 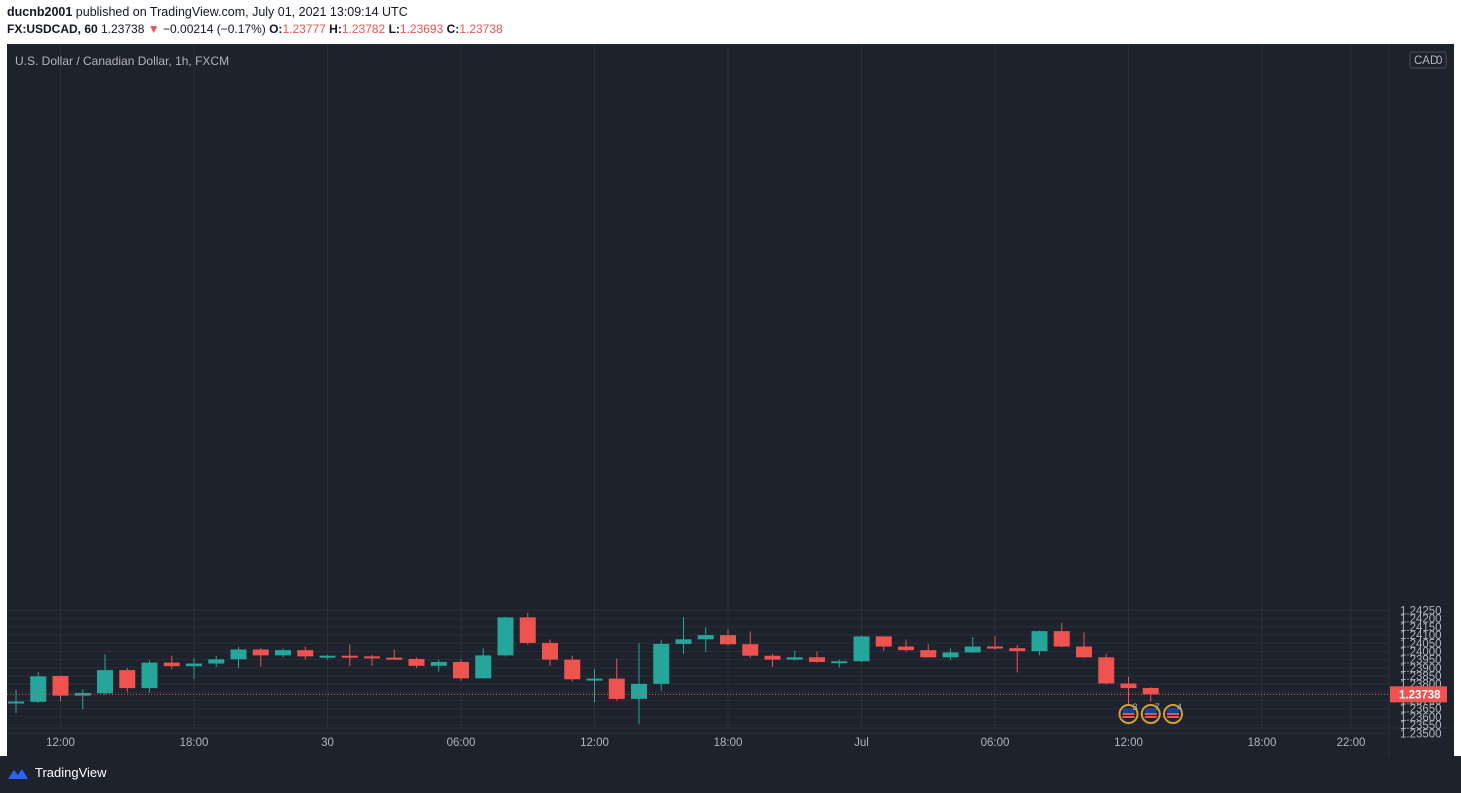 What do you see at coordinates (122, 61) in the screenshot?
I see `chart-title: U.S. Dollar / Canadian Dollar, 1h, FXCM` at bounding box center [122, 61].